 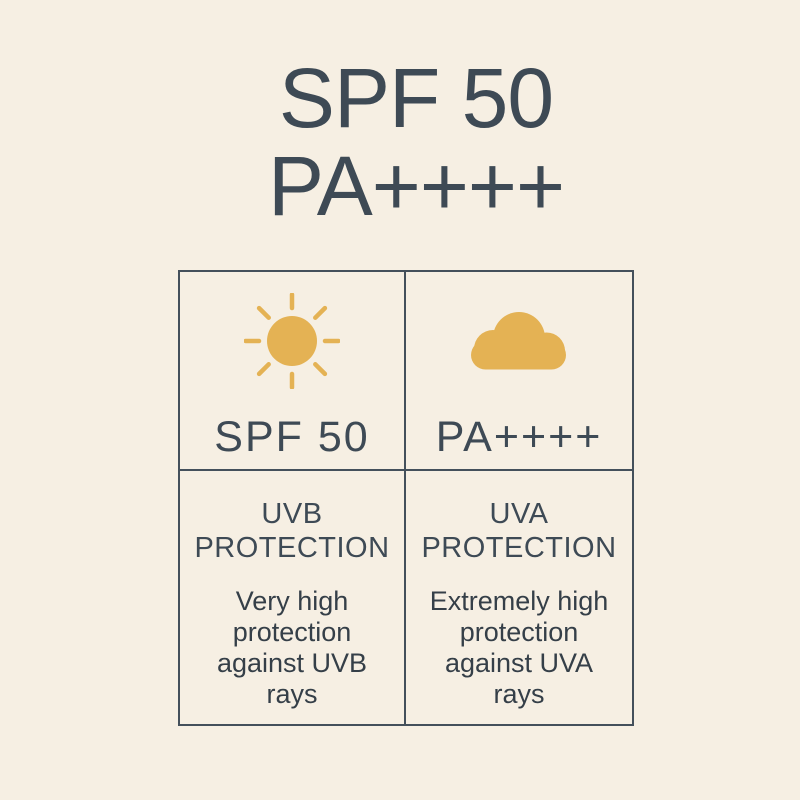 What do you see at coordinates (292, 647) in the screenshot?
I see `uvb-description: Very high protection against UVB rays` at bounding box center [292, 647].